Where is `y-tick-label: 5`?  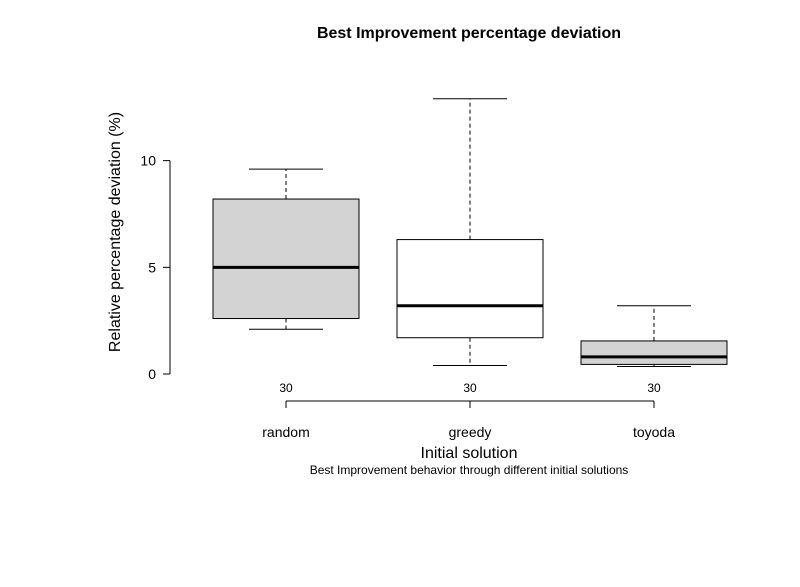
y-tick-label: 5 is located at coordinates (152, 267).